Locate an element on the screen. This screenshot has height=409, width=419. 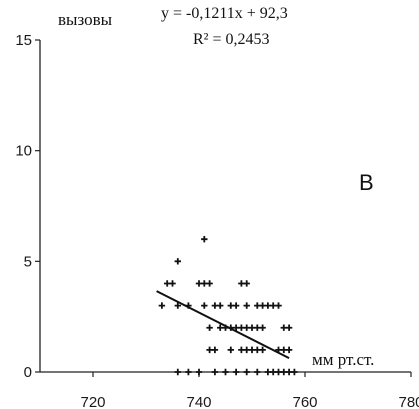
trendline is located at coordinates (223, 325).